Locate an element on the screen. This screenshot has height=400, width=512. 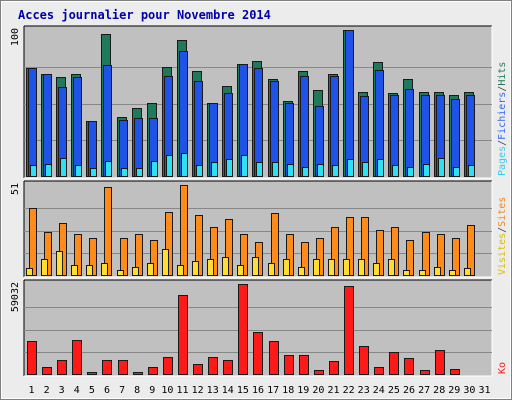
legend-visites-sites: Visites/Sites is located at coordinates (502, 236).